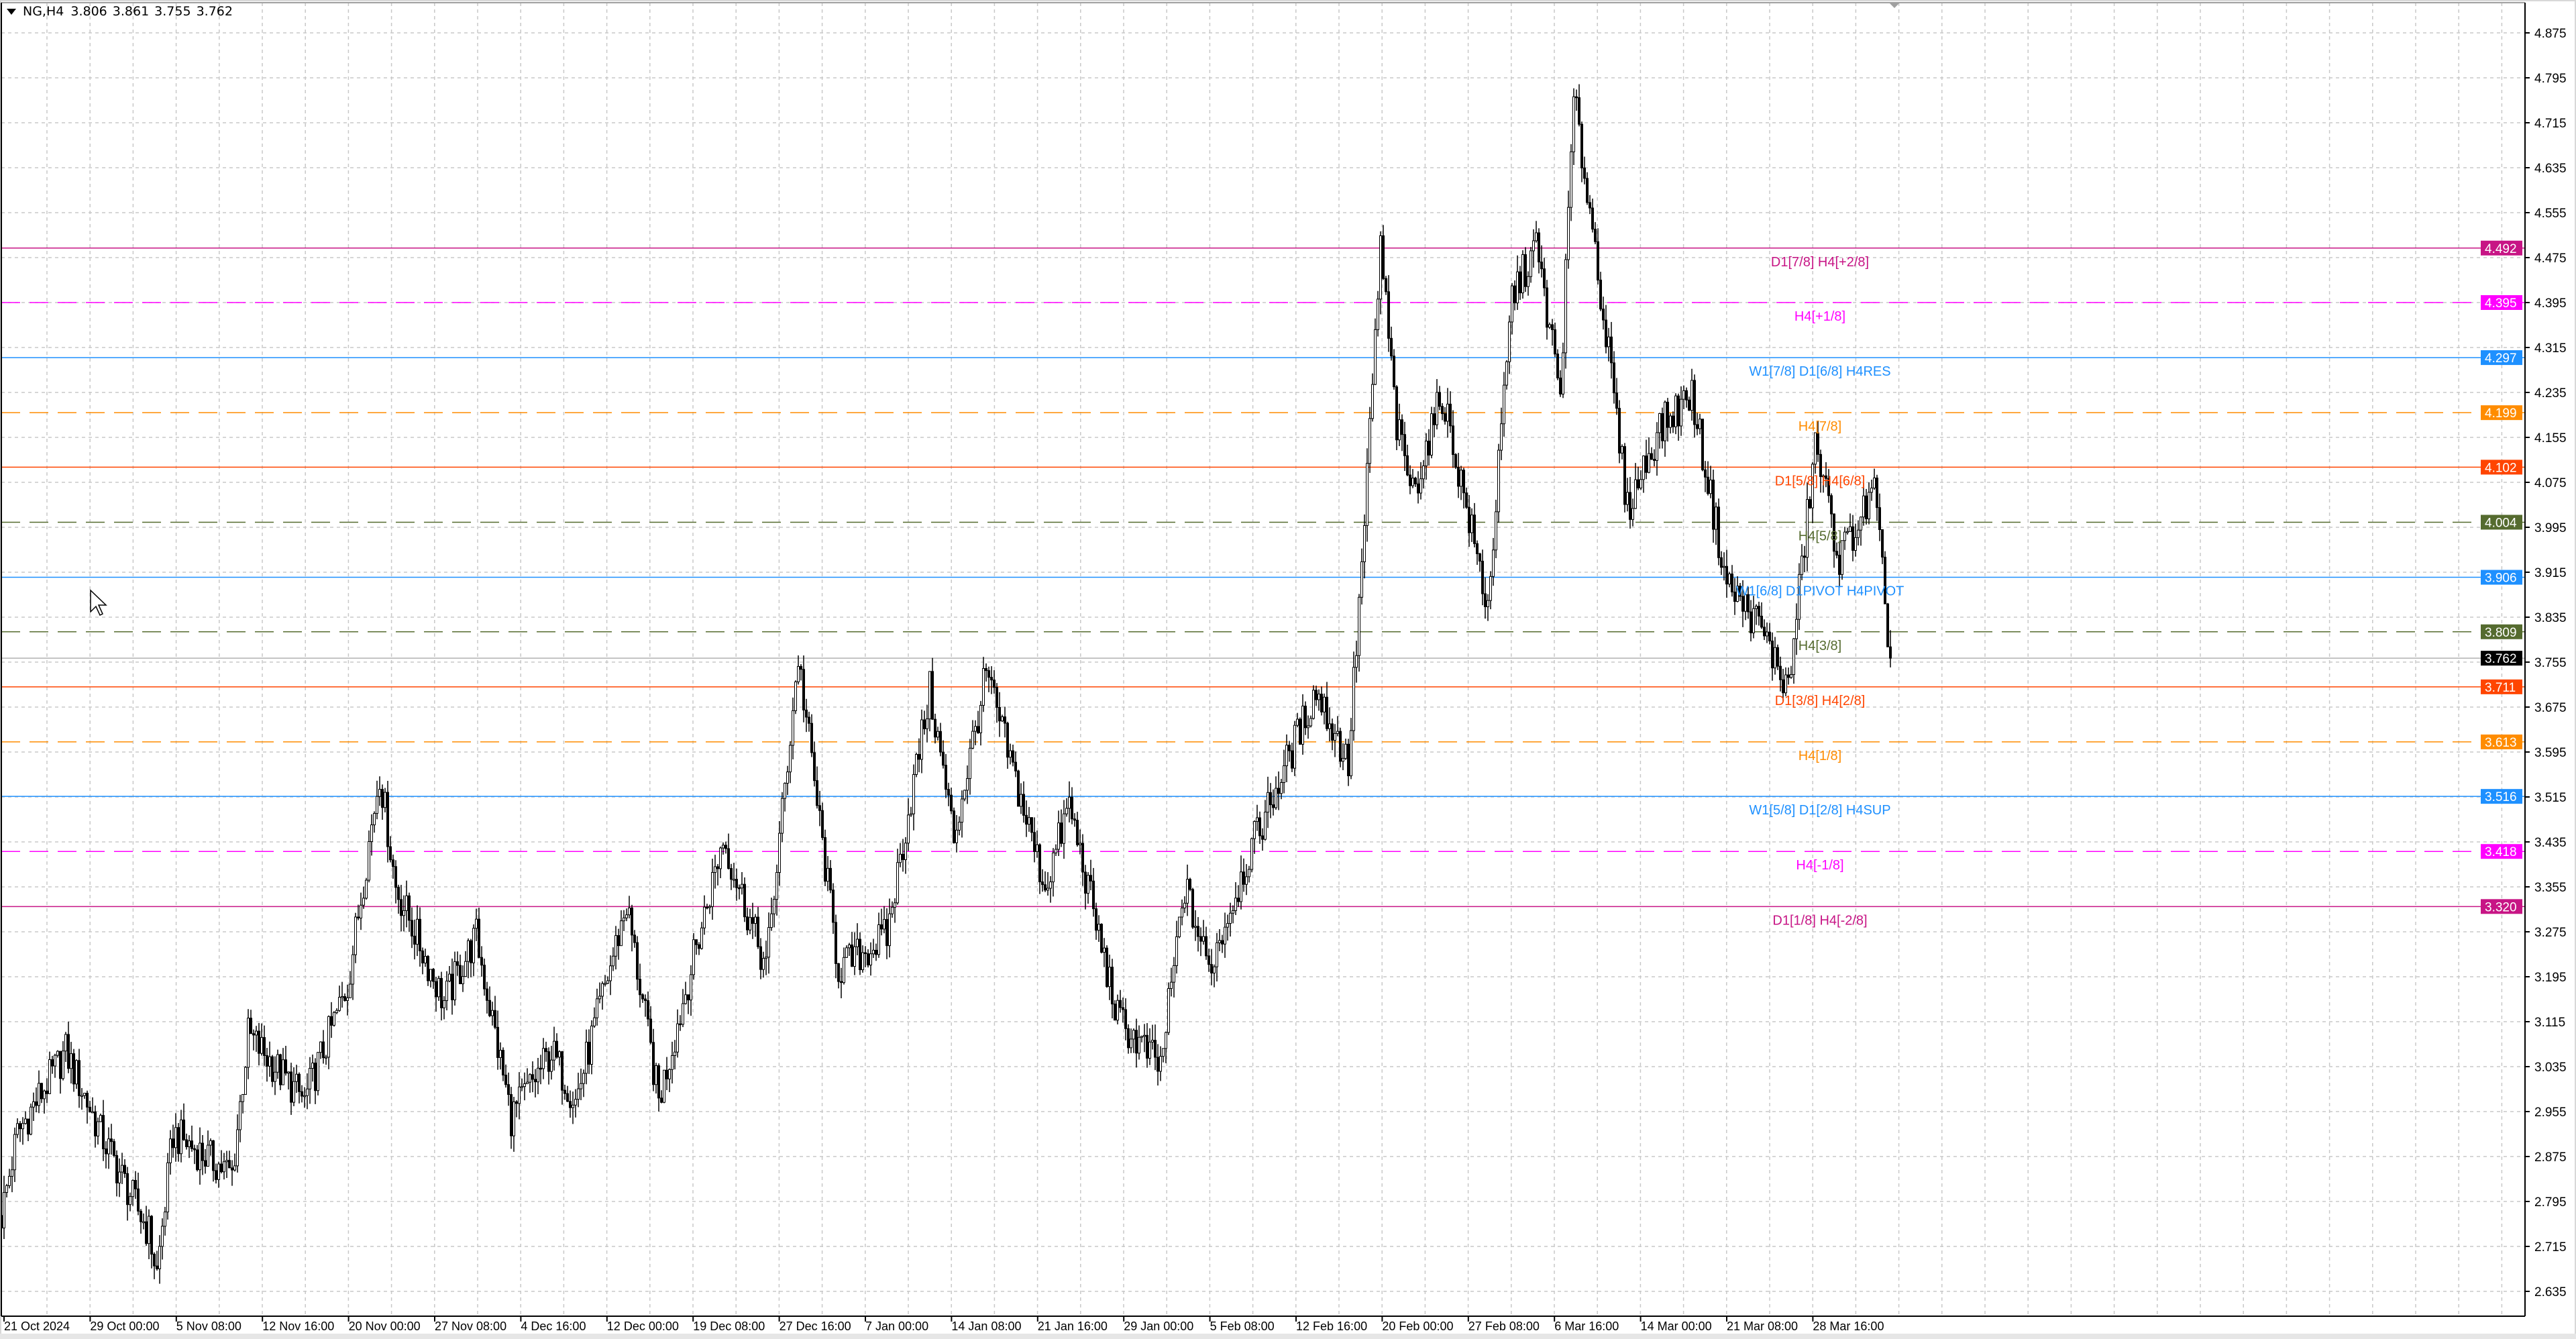 This screenshot has height=1339, width=2576. I want to click on y-tick-label: 2.635, so click(2550, 1292).